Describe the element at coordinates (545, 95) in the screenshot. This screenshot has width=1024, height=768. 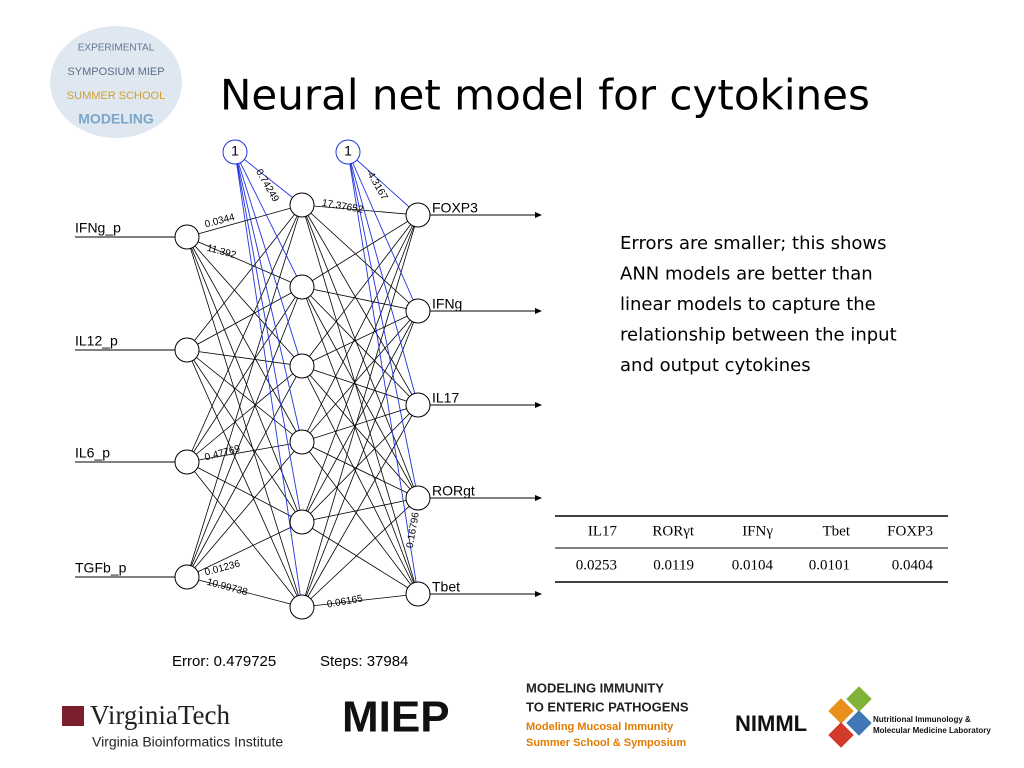
I see `slide-title: Neural net model for cytokines` at that location.